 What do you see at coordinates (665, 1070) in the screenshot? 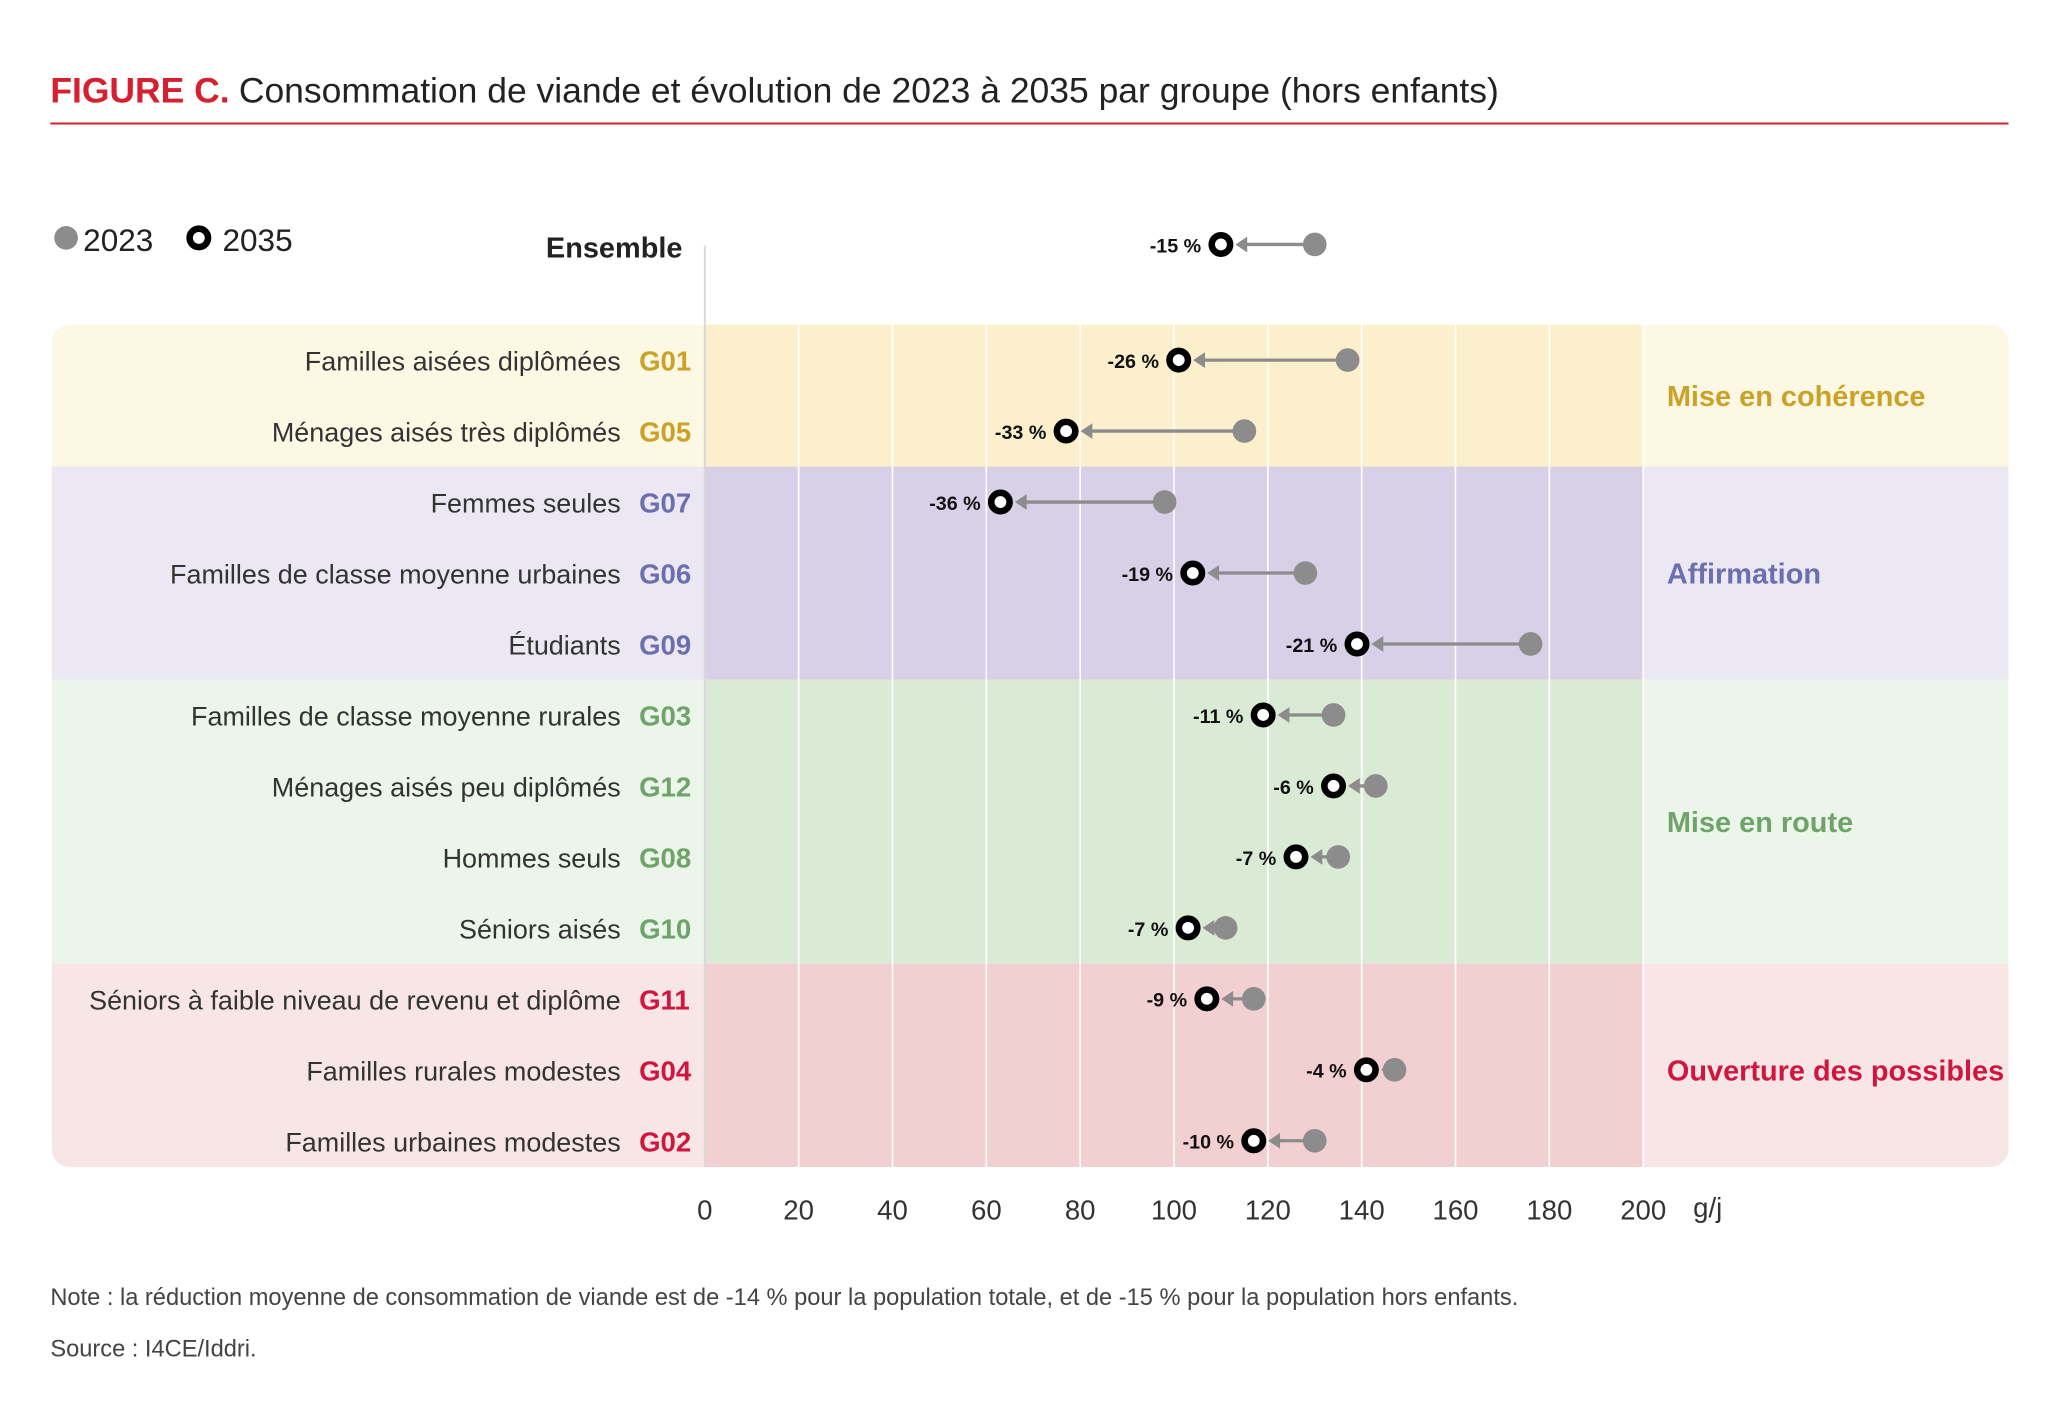
I see `row-code: G04` at bounding box center [665, 1070].